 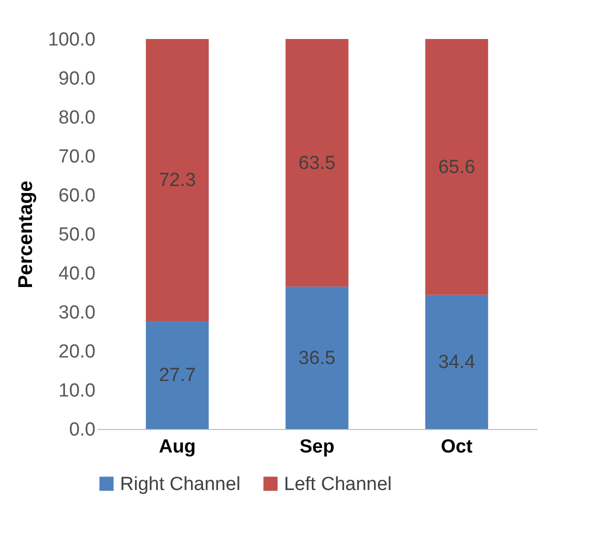 What do you see at coordinates (72, 40) in the screenshot?
I see `y-tick-label: 100.0` at bounding box center [72, 40].